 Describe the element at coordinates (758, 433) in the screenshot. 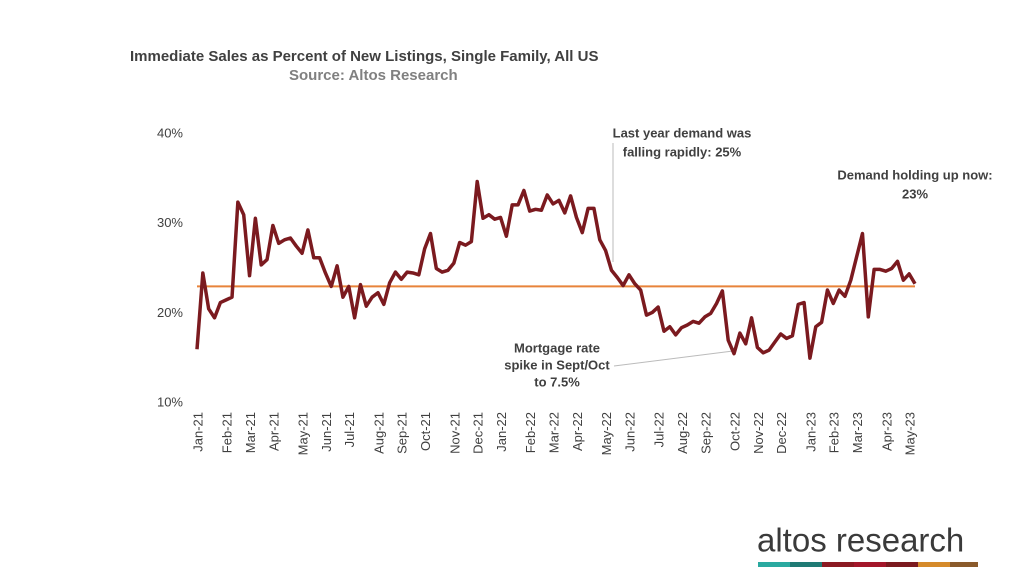

I see `x-tick-label: Nov-22` at that location.